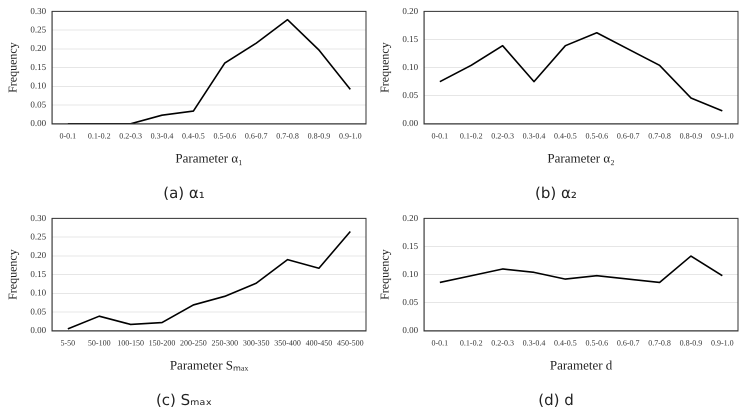  Describe the element at coordinates (184, 399) in the screenshot. I see `text: (c) Sₘₐₓ` at that location.